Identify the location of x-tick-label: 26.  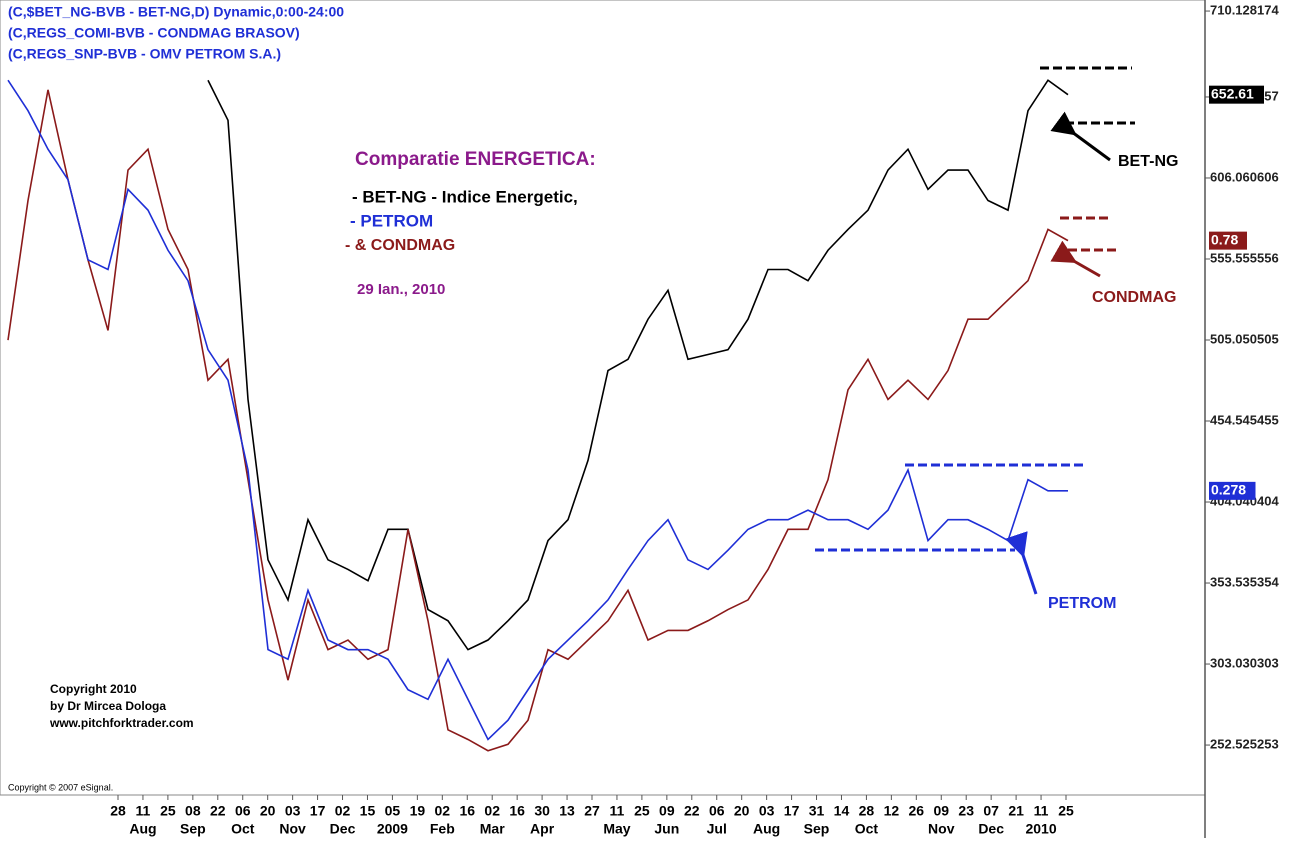
(917, 811).